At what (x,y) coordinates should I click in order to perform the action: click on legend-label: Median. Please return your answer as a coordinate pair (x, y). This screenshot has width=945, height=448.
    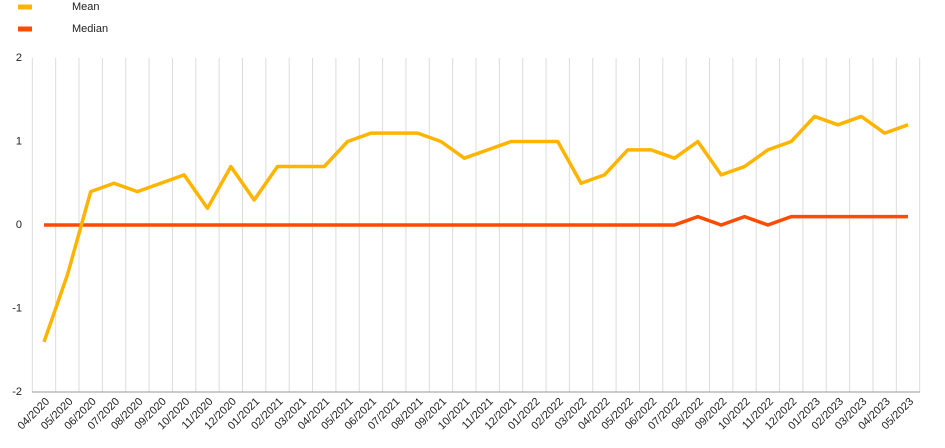
    Looking at the image, I should click on (90, 29).